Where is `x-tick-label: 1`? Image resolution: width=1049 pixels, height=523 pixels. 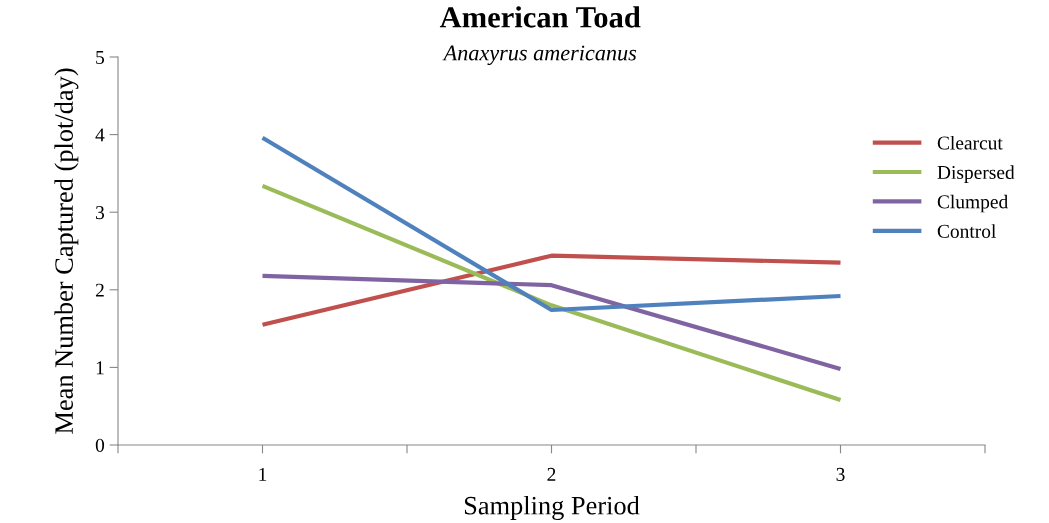
x-tick-label: 1 is located at coordinates (263, 474).